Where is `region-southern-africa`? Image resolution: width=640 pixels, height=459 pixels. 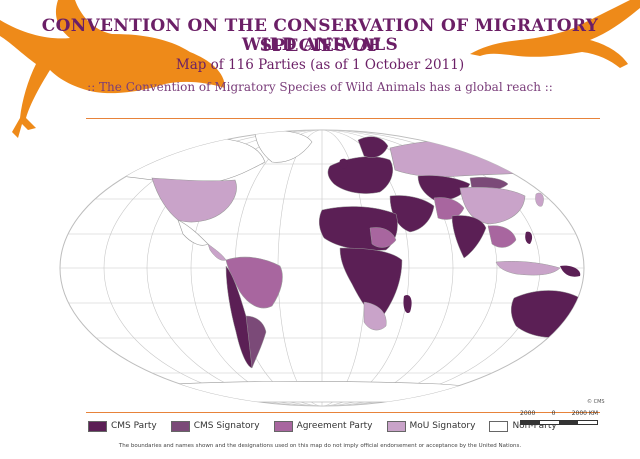
region-southern-africa is located at coordinates (375, 316).